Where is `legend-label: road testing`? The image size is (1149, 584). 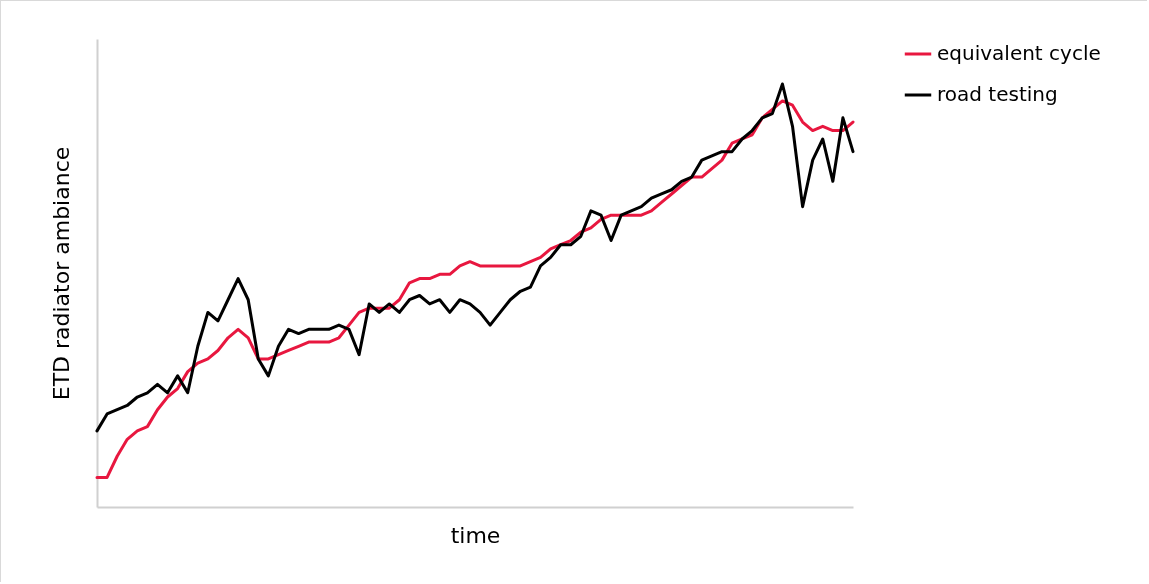
legend-label: road testing is located at coordinates (997, 94).